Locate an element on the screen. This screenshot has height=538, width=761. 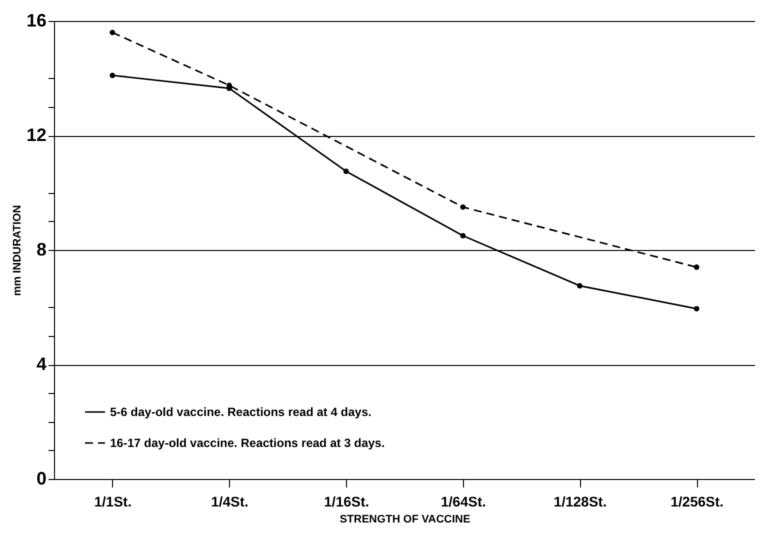
y-tick-label: 8 is located at coordinates (41, 250).